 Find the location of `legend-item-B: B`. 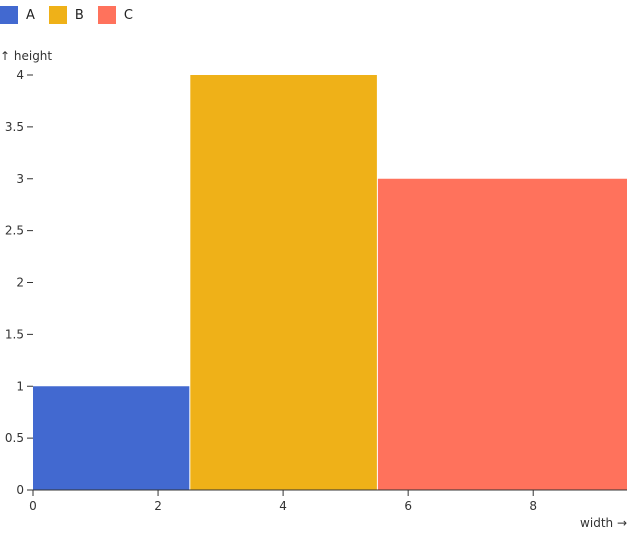

legend-item-B: B is located at coordinates (66, 15).